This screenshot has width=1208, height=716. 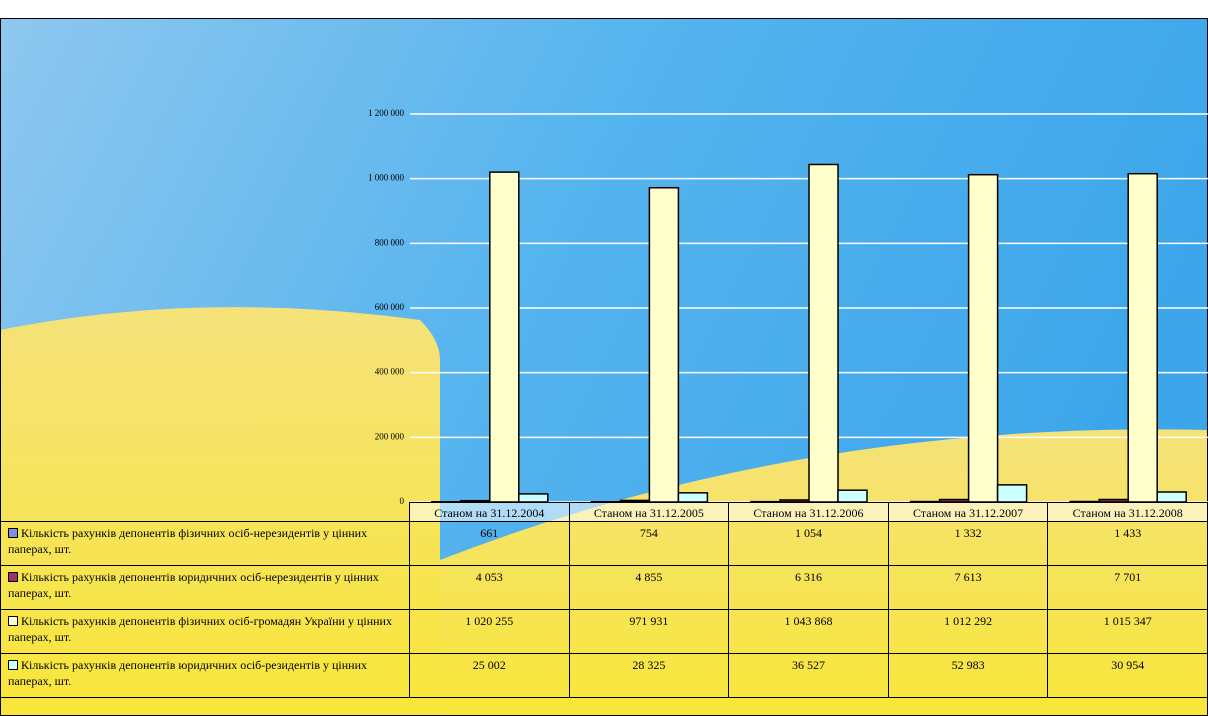 I want to click on y-tick-label: 200 000, so click(x=390, y=436).